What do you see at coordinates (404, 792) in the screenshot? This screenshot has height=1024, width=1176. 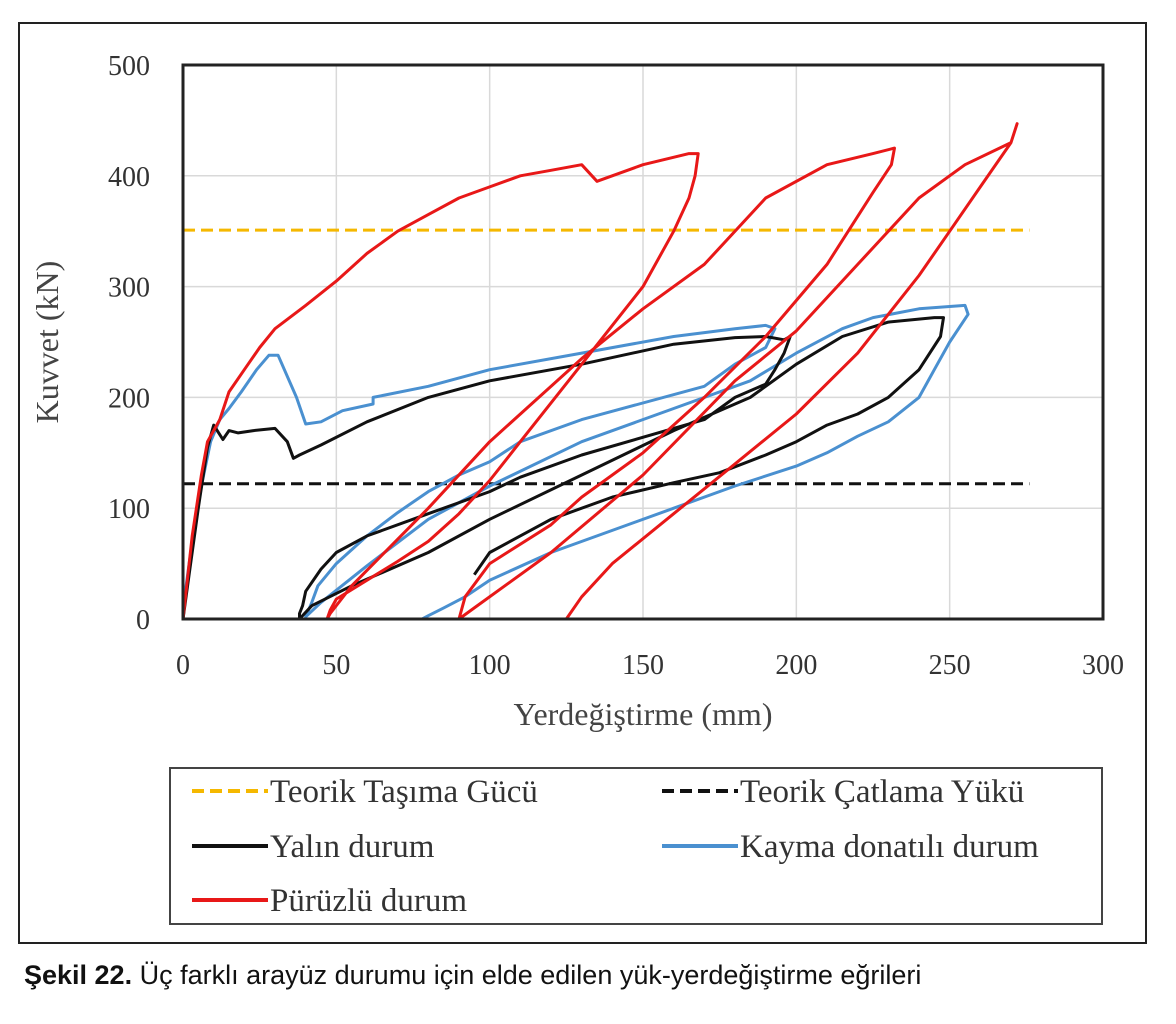 I see `legend-label: Teorik Taşıma Gücü` at bounding box center [404, 792].